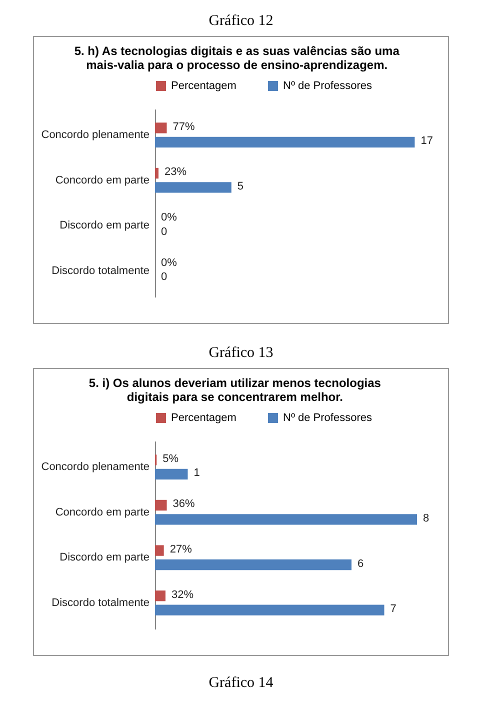 The width and height of the screenshot is (482, 712). Describe the element at coordinates (197, 473) in the screenshot. I see `data-label: 1` at that location.